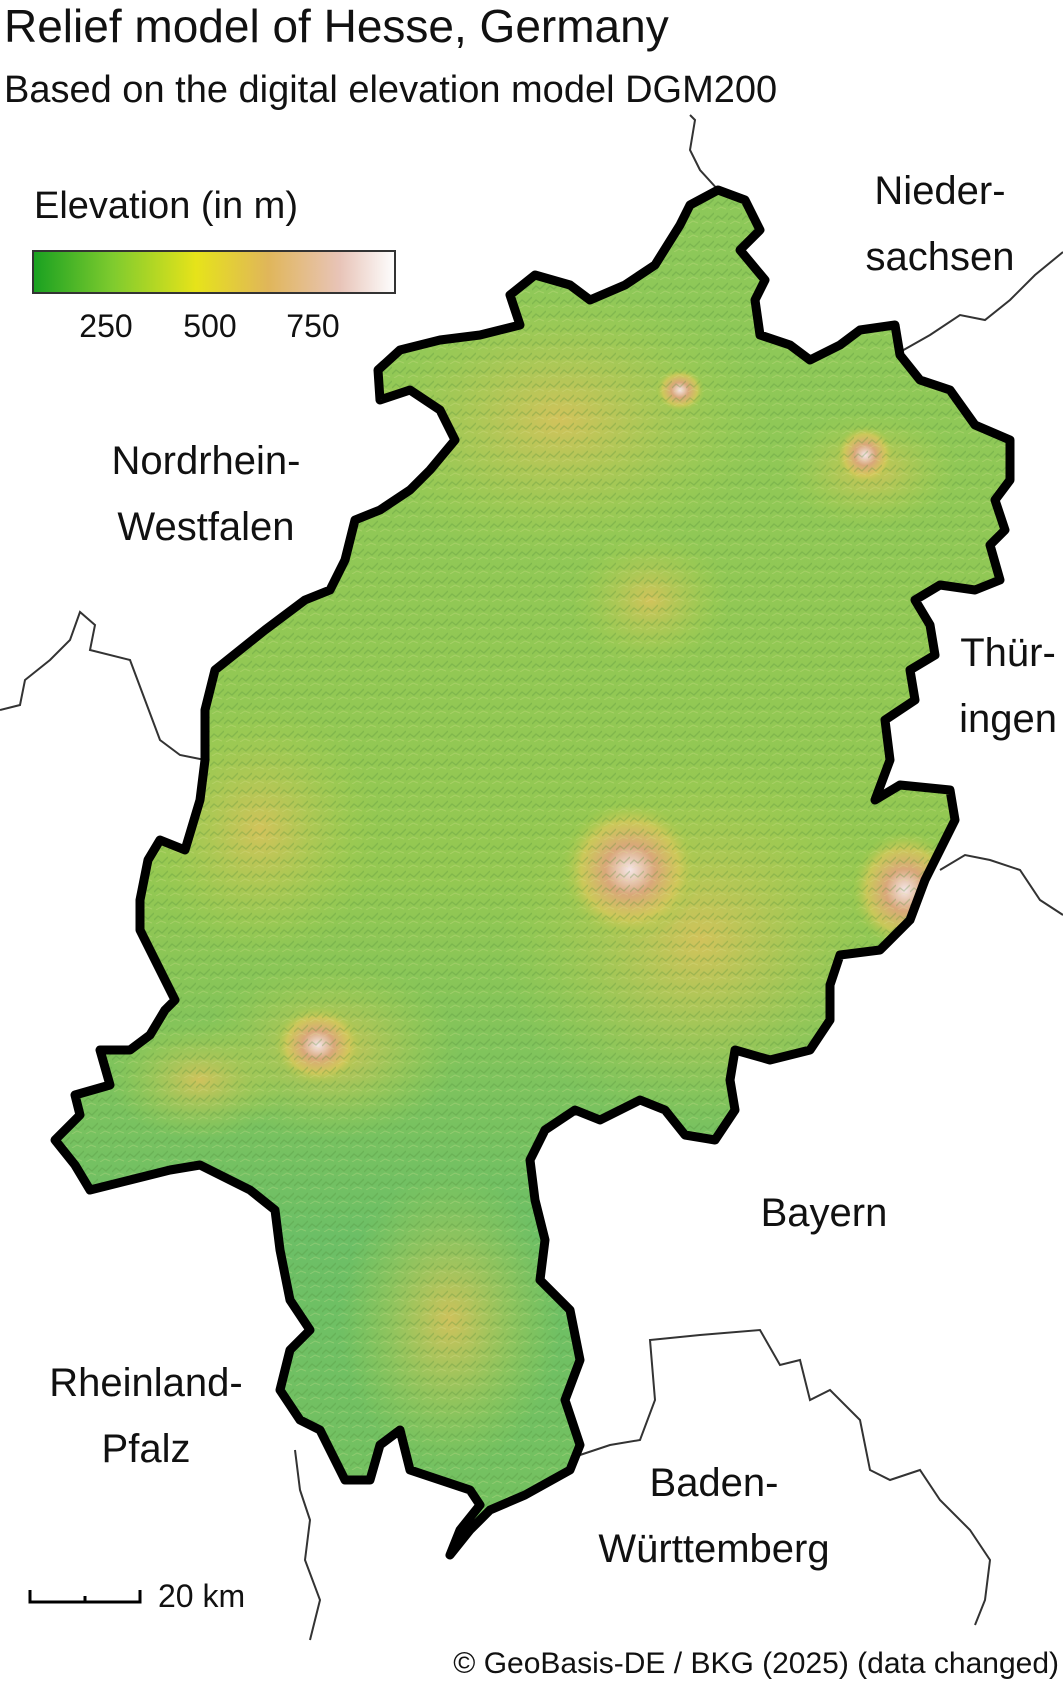 This screenshot has width=1063, height=1687. Describe the element at coordinates (145, 1416) in the screenshot. I see `region-label-rheinland-pfalz: Rheinland- Pfalz` at that location.